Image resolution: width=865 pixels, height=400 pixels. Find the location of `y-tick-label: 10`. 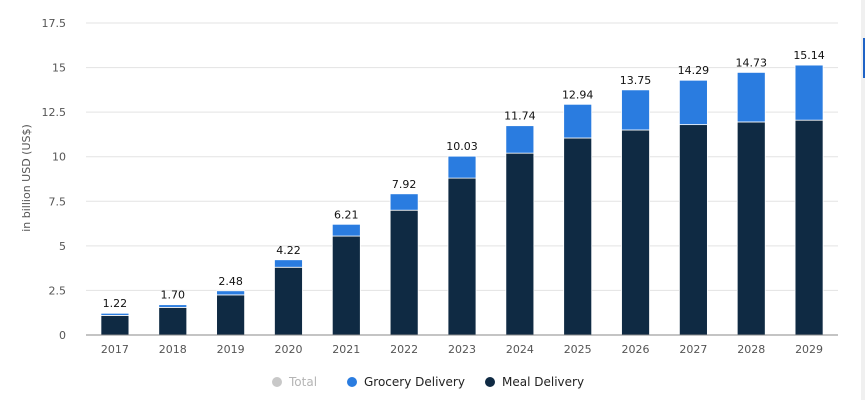

y-tick-label: 10 is located at coordinates (59, 157).